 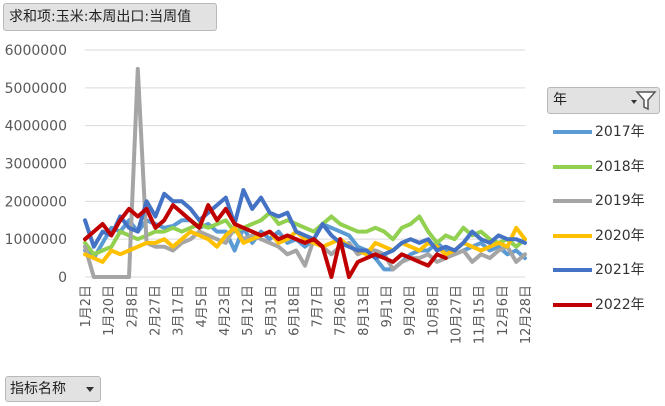 What do you see at coordinates (410, 310) in the screenshot?
I see `x-tick-label: 9月20日` at bounding box center [410, 310].